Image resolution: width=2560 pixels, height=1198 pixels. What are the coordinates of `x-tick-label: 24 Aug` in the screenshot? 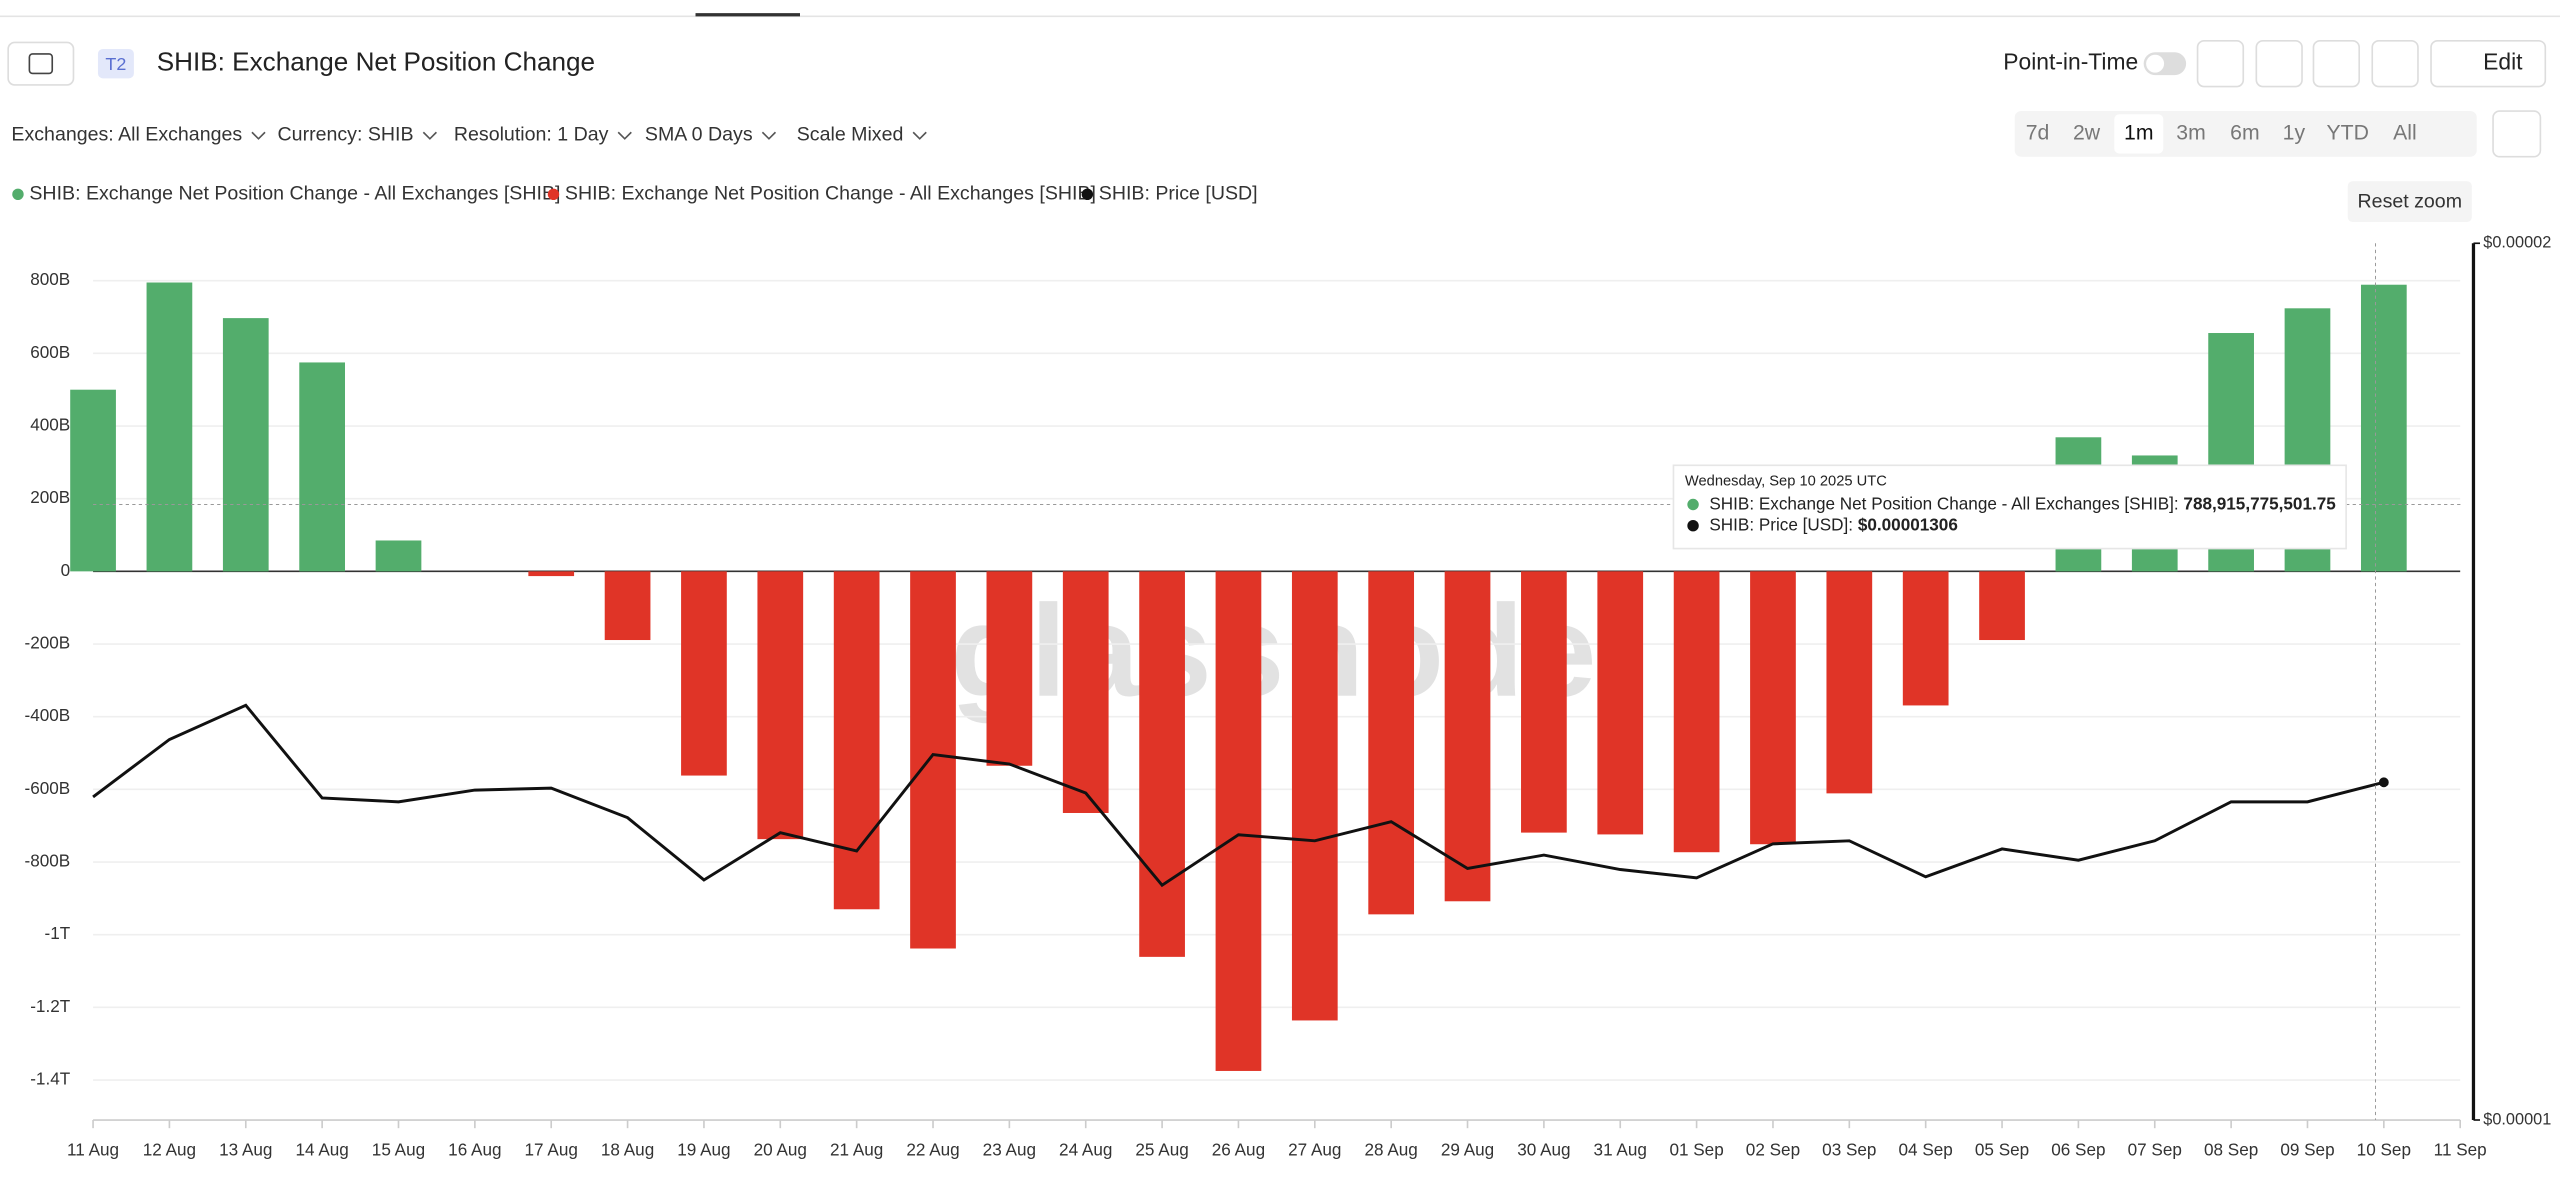 It's located at (1085, 1150).